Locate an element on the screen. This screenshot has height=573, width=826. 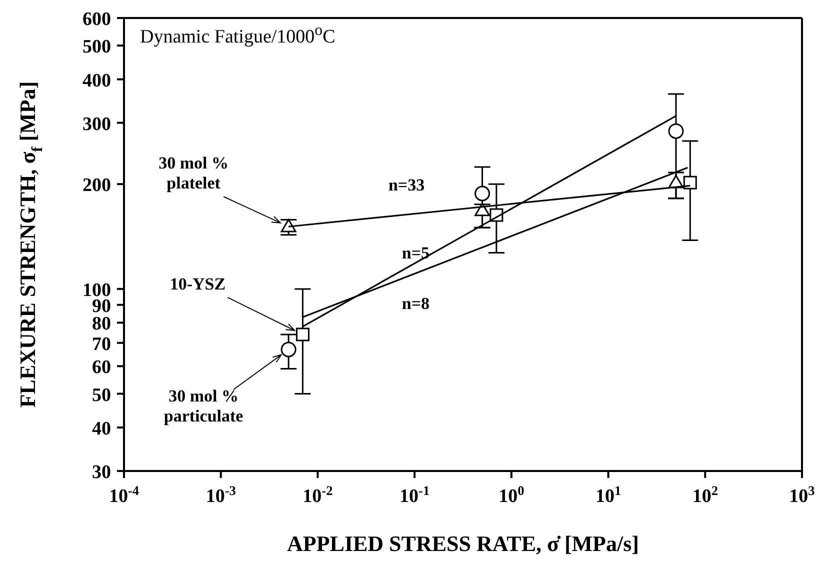
series-label: n=8 is located at coordinates (416, 304).